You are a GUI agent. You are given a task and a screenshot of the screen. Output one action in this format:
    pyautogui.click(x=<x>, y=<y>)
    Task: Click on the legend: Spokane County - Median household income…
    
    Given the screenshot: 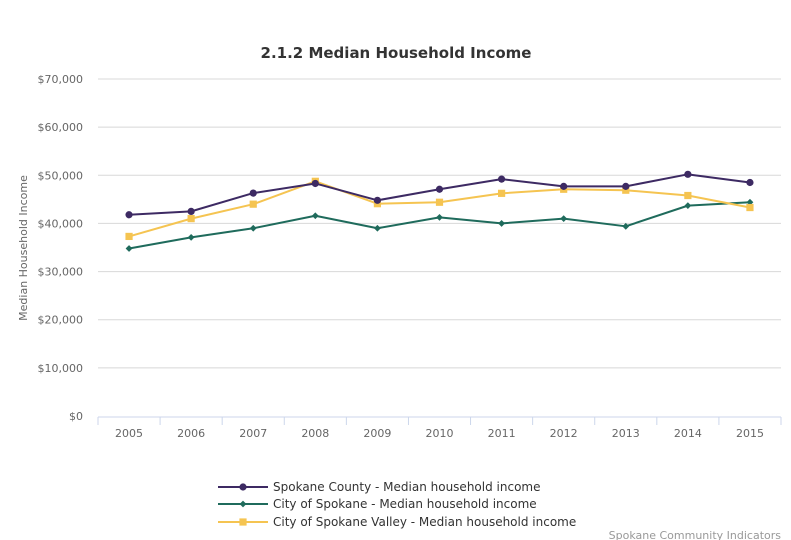 What is the action you would take?
    pyautogui.click(x=397, y=504)
    